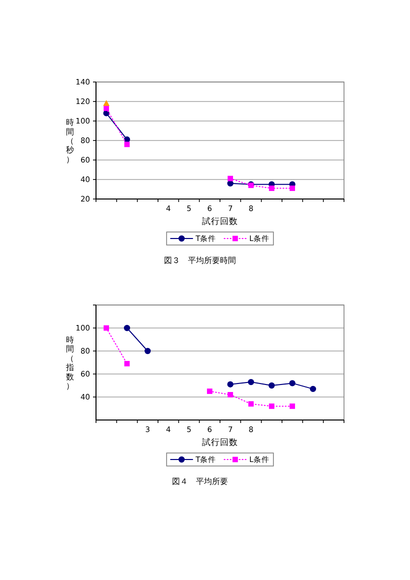 This screenshot has height=580, width=410. Describe the element at coordinates (70, 141) in the screenshot. I see `y-axis-title: 時間（秒）` at that location.